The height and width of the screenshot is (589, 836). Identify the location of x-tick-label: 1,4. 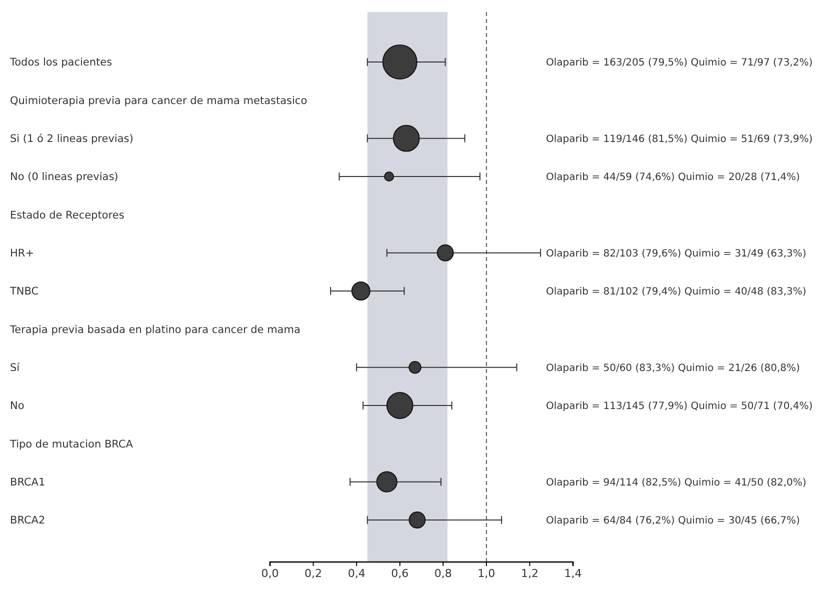
(573, 573).